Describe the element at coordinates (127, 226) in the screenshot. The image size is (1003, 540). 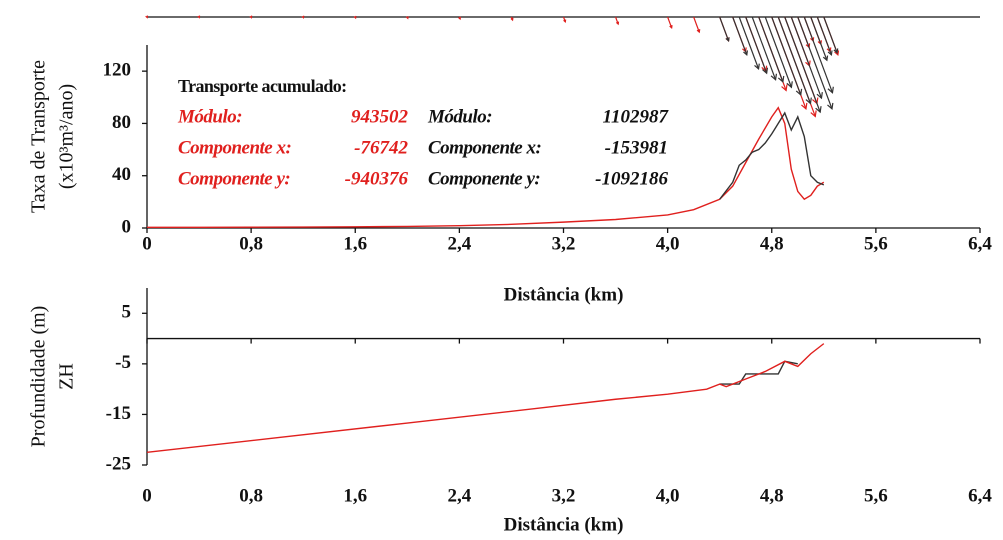
I see `y-tick-label: 0` at that location.